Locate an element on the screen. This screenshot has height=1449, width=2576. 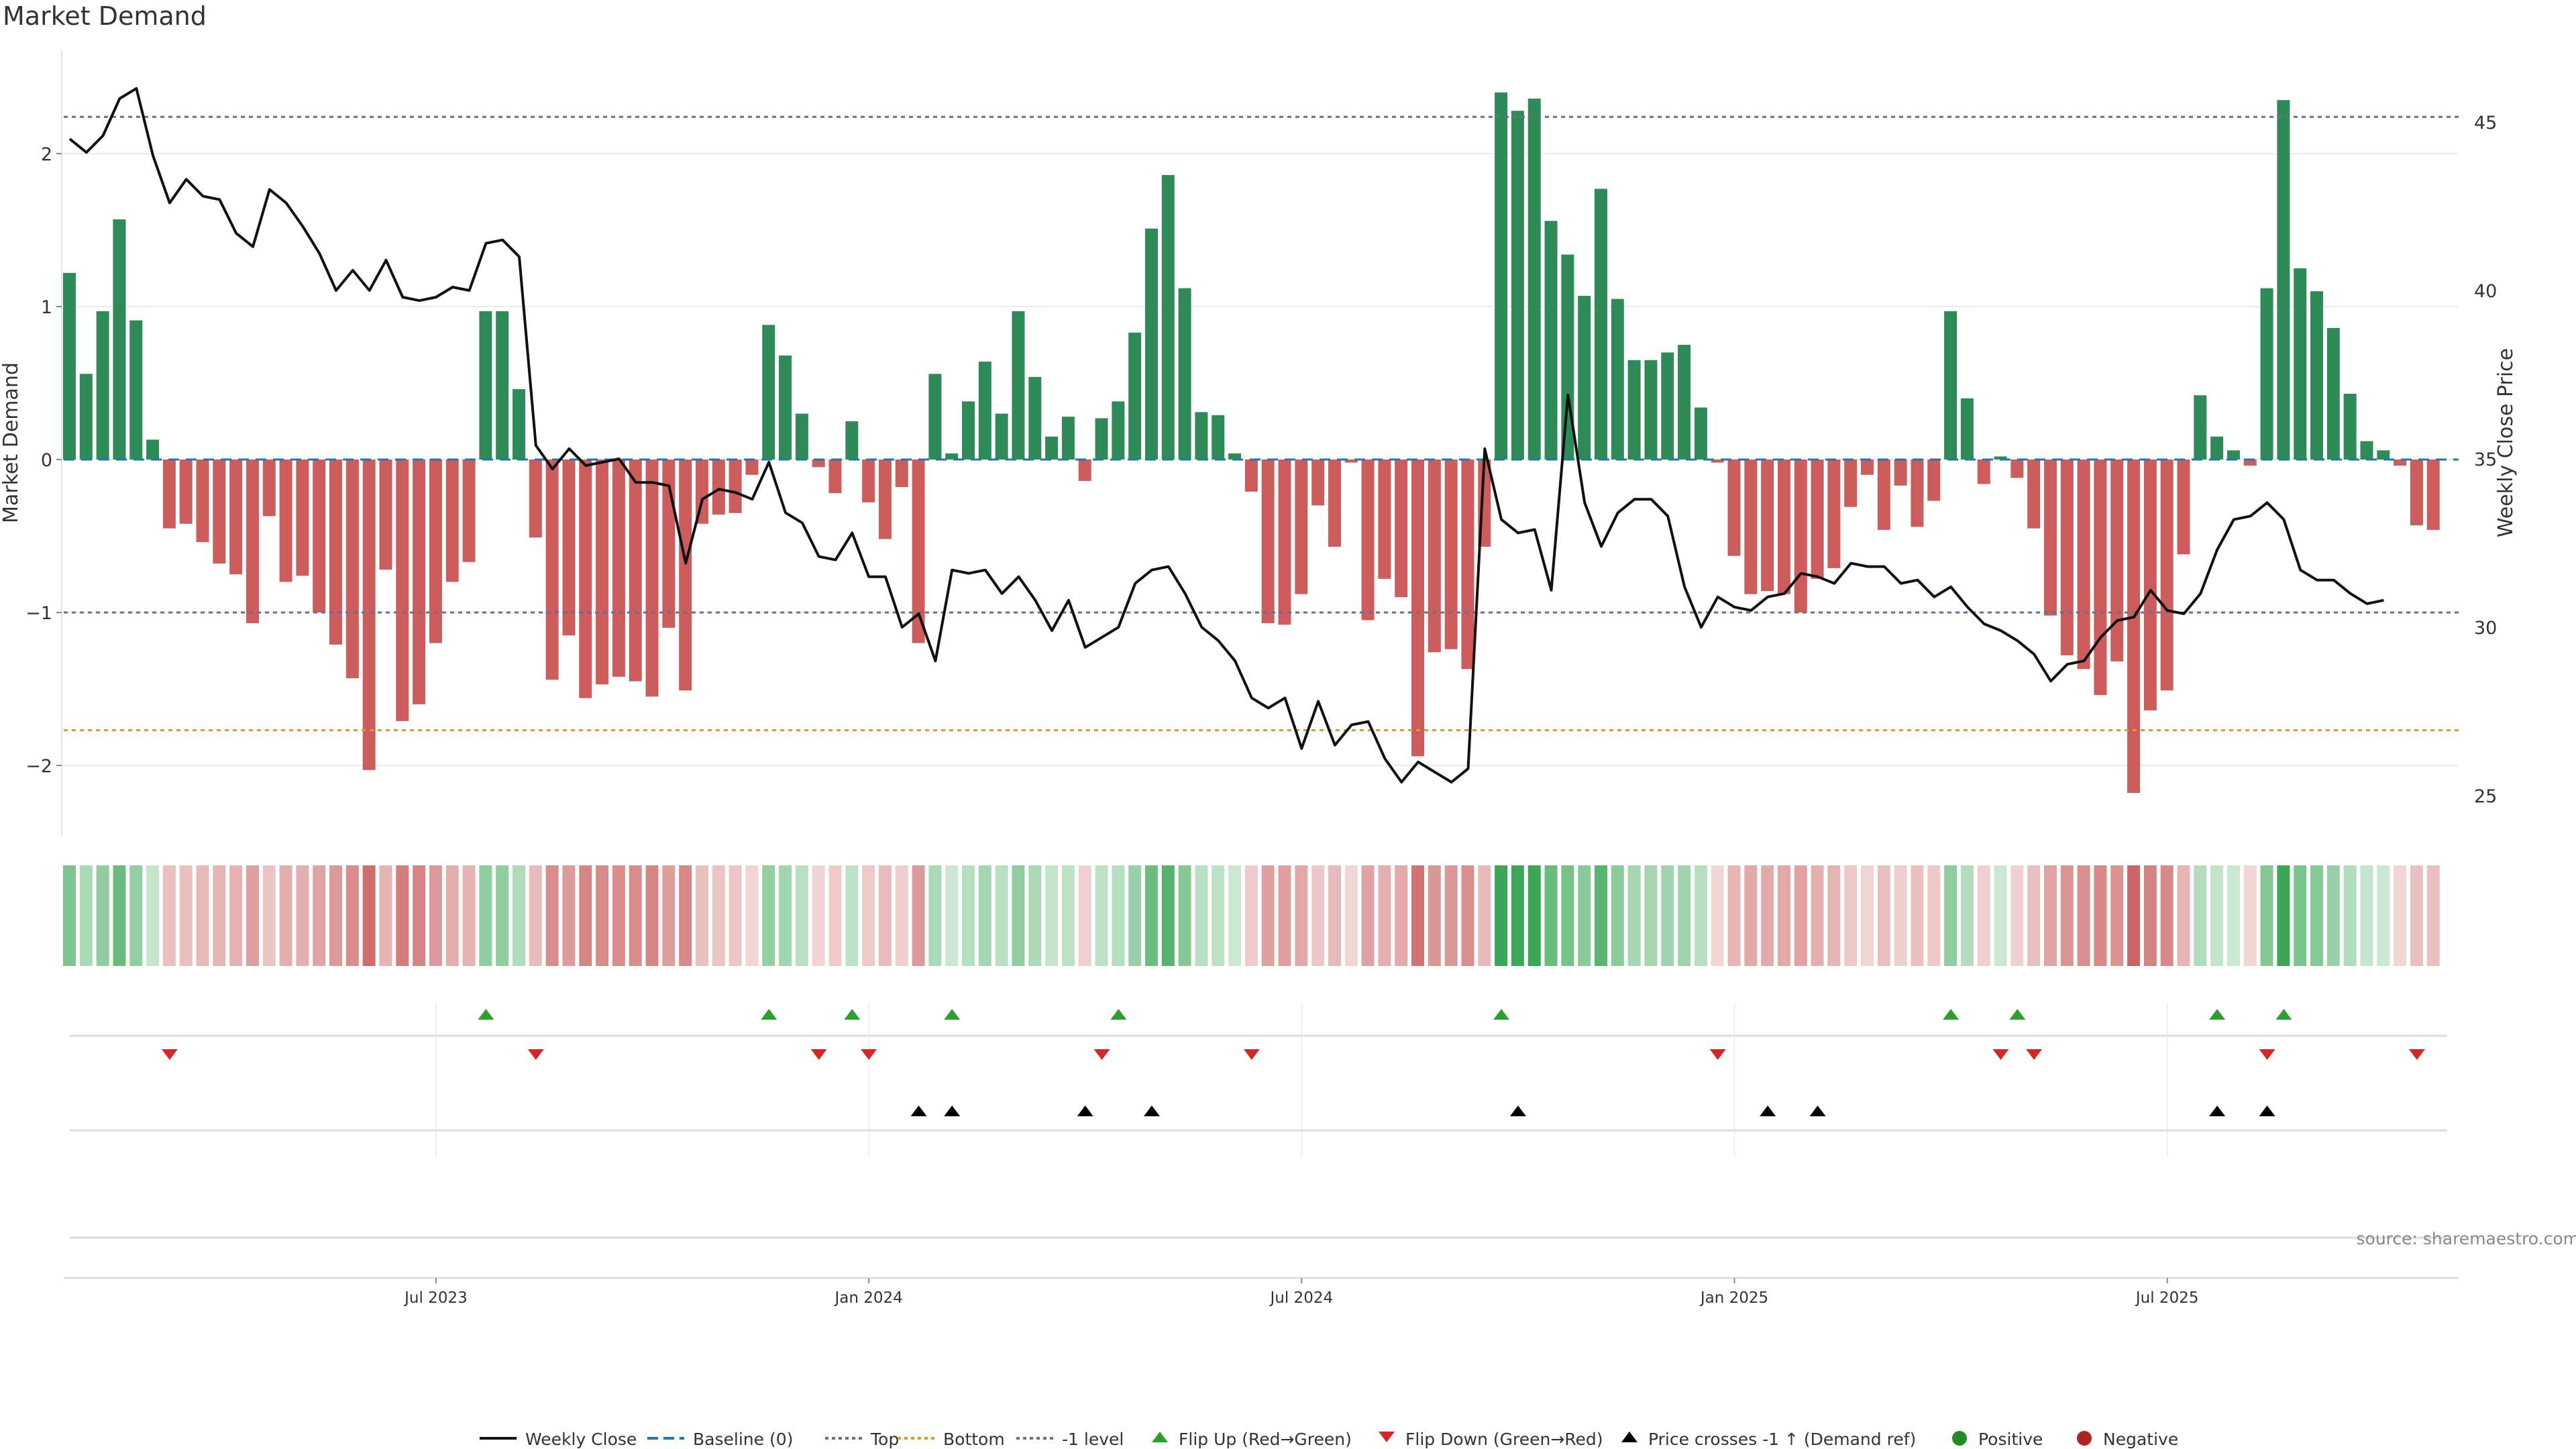
source-note: source: sharemaestro.com is located at coordinates (2466, 1238).